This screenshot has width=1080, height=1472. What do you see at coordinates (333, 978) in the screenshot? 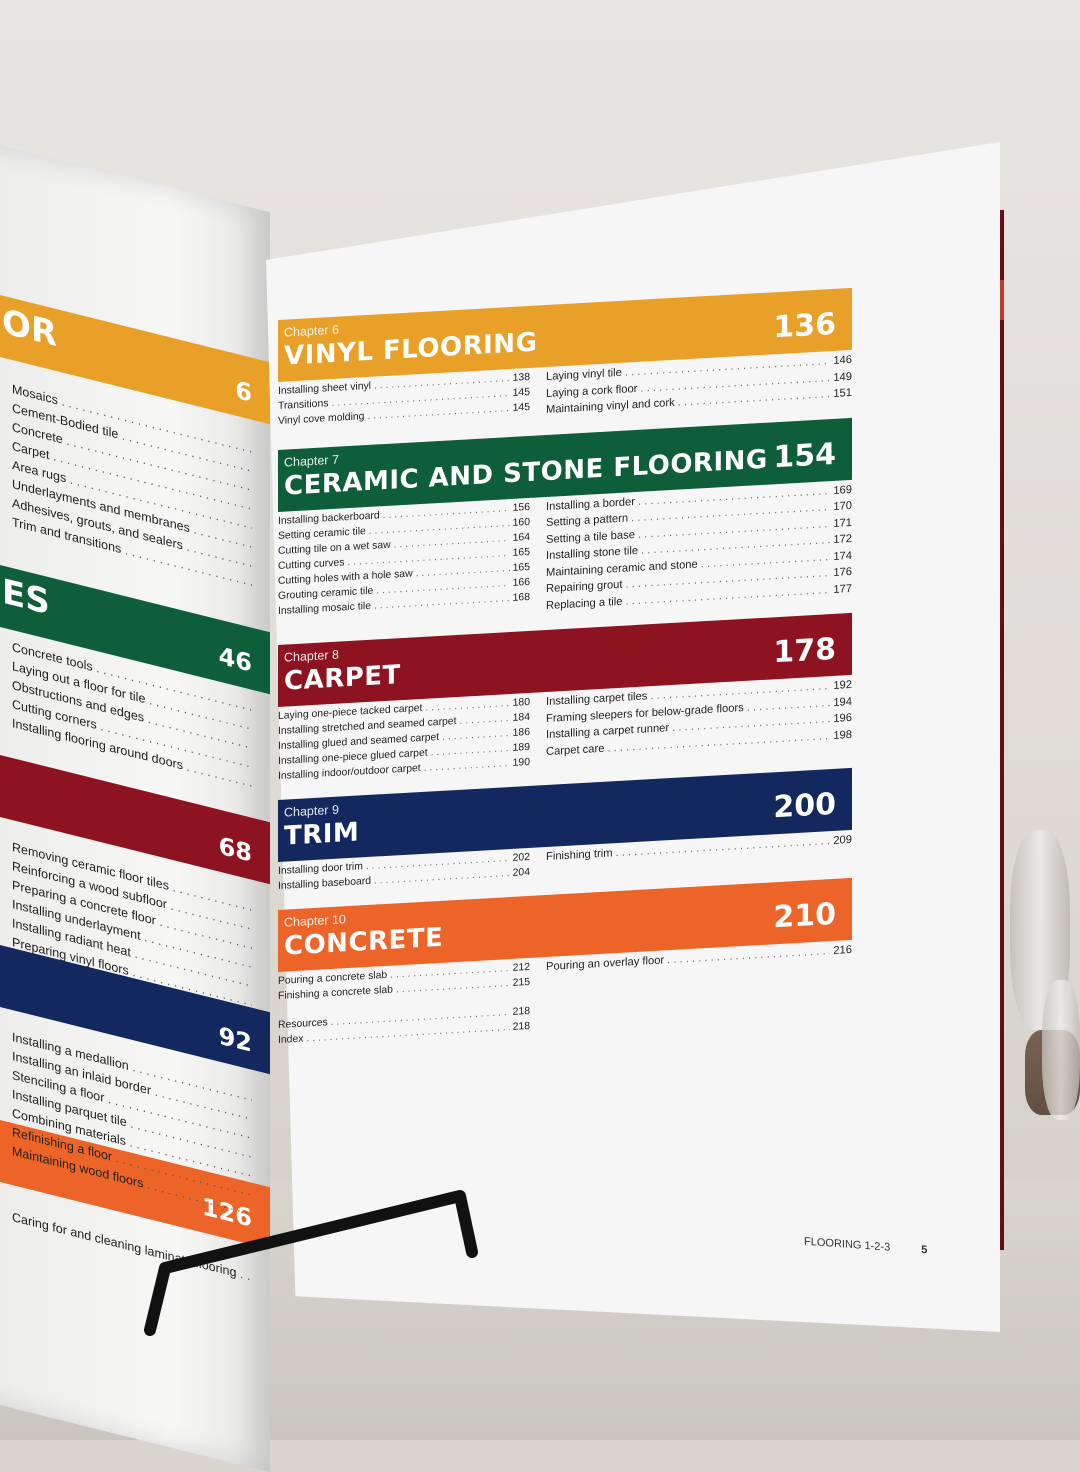
I see `toc-entry-label: Pouring a concrete slab` at bounding box center [333, 978].